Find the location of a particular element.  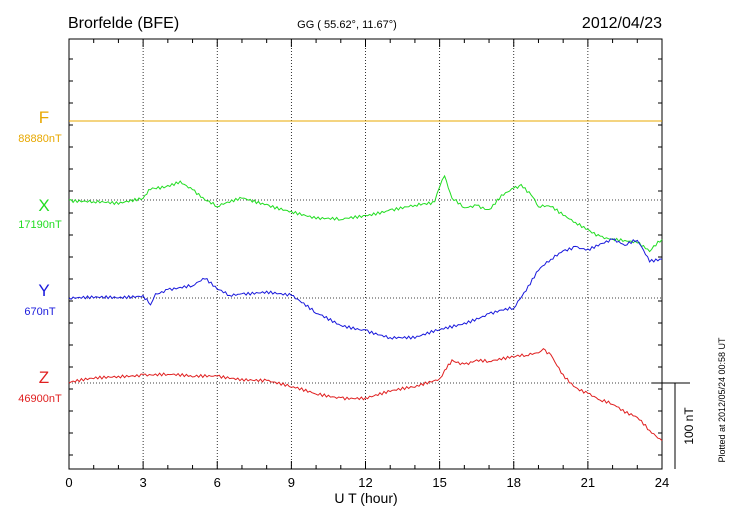

series-line-z is located at coordinates (365, 394).